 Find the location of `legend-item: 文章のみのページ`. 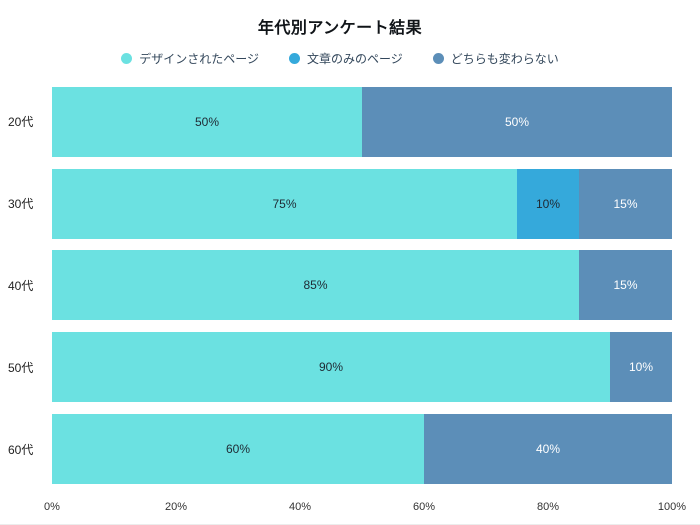

legend-item: 文章のみのページ is located at coordinates (345, 58).